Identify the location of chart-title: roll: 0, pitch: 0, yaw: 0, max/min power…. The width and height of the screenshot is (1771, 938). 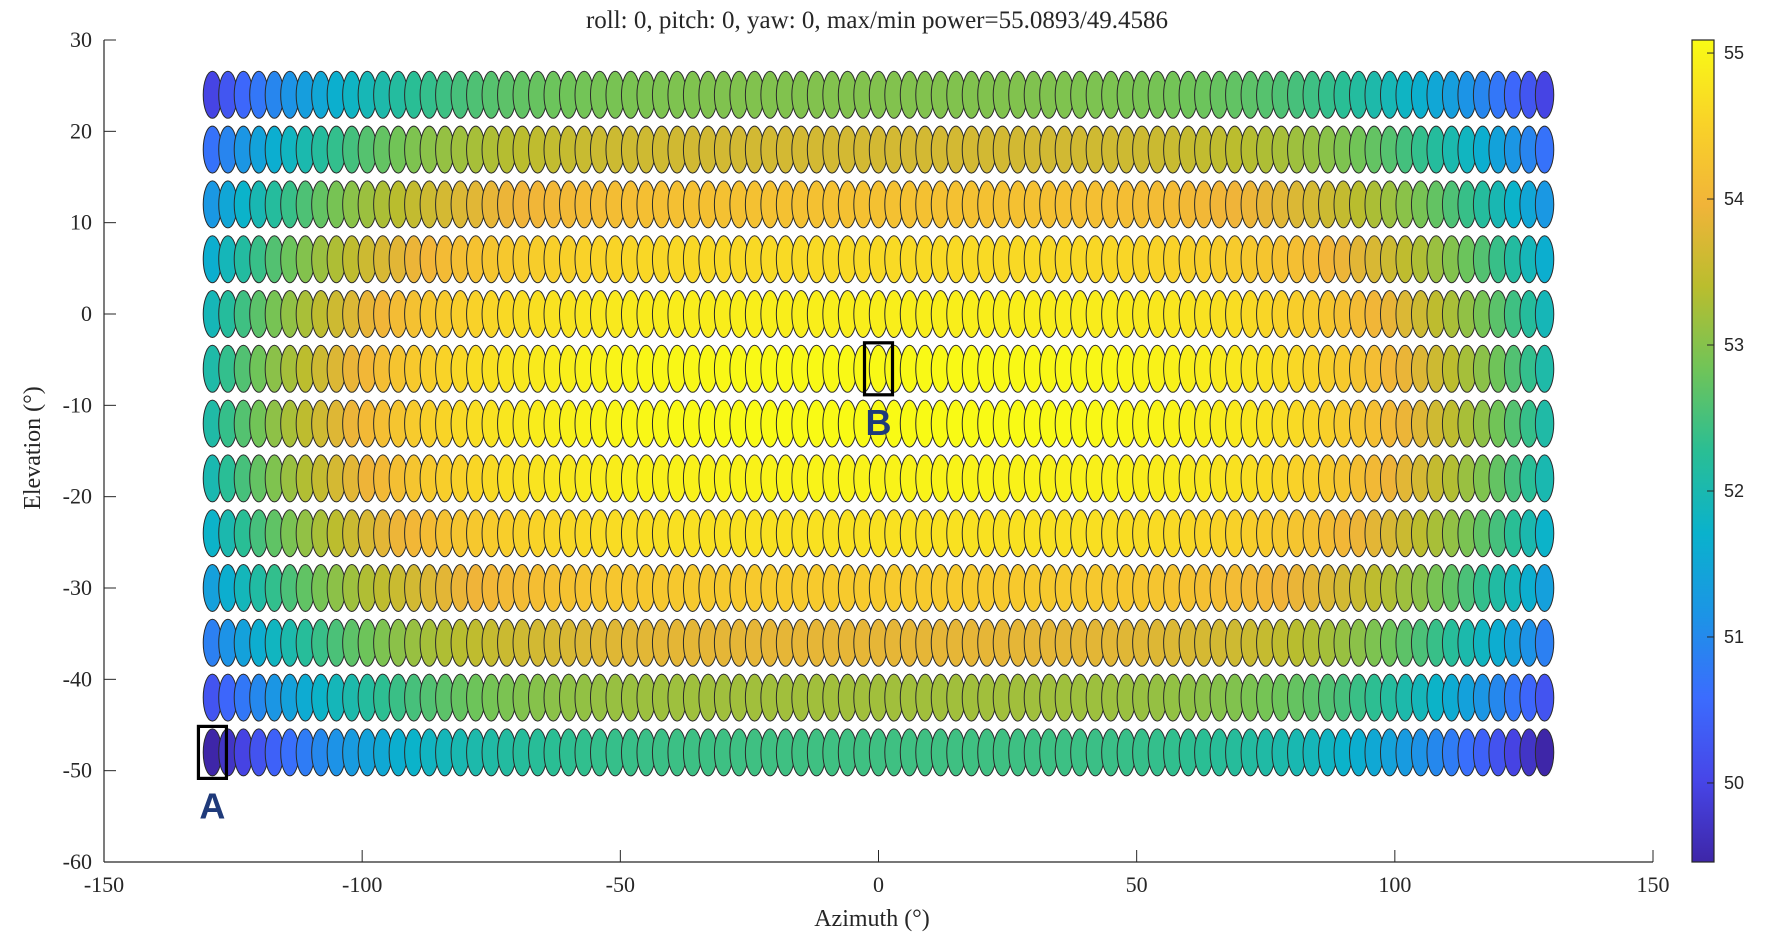
(877, 20).